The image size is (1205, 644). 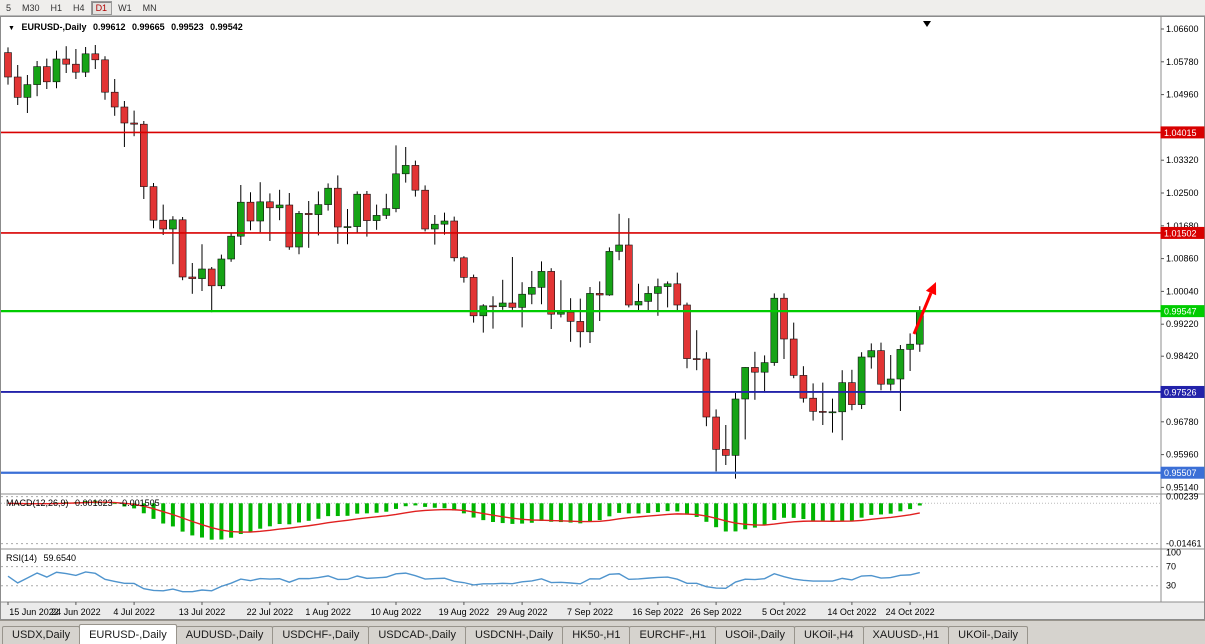 I want to click on rsi-axis-label: 70, so click(x=1171, y=567).